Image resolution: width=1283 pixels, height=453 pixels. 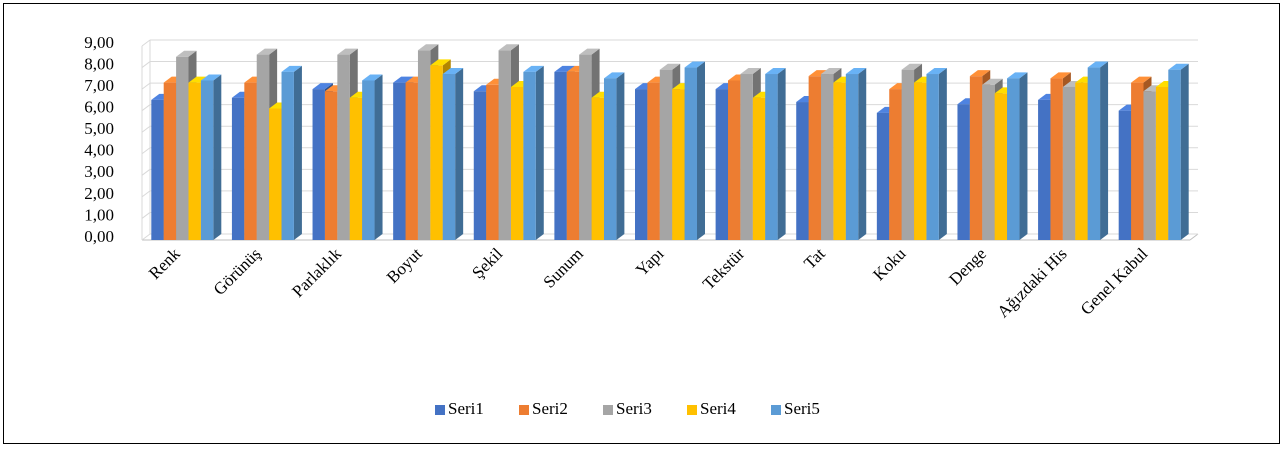 What do you see at coordinates (550, 408) in the screenshot?
I see `legend-label: Seri2` at bounding box center [550, 408].